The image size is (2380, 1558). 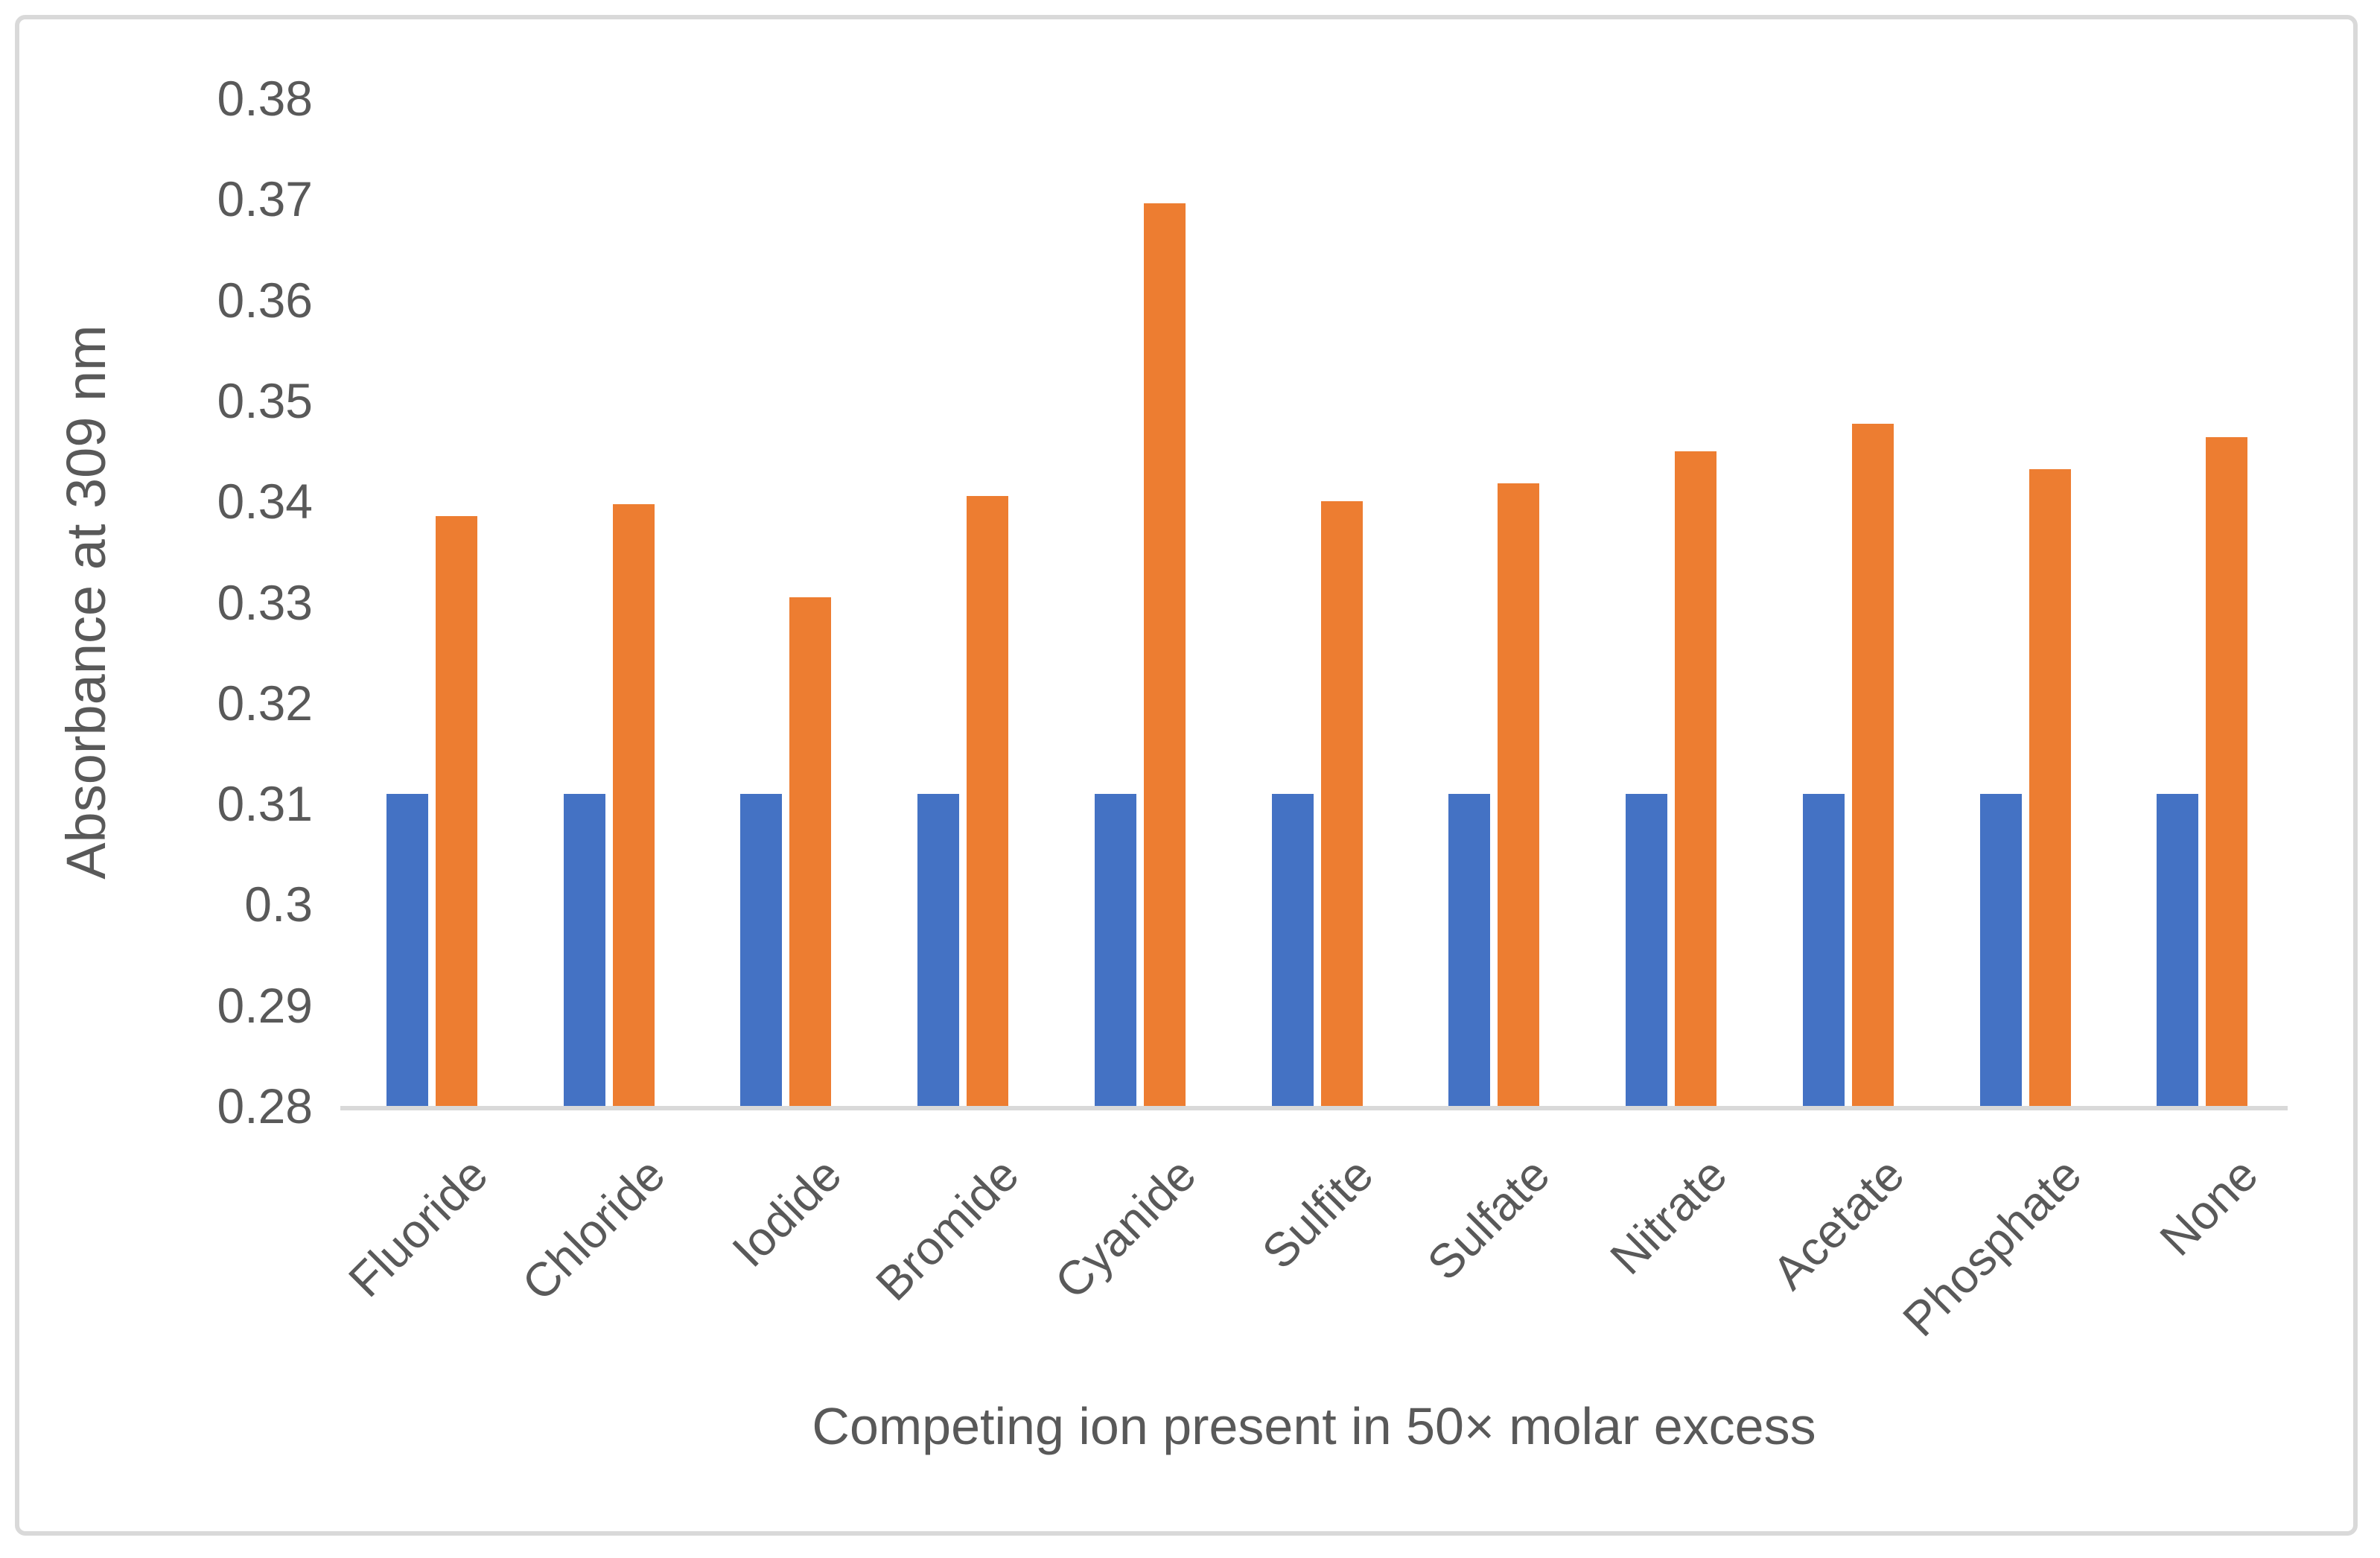 I want to click on bar-blue-cyanide, so click(x=1115, y=949).